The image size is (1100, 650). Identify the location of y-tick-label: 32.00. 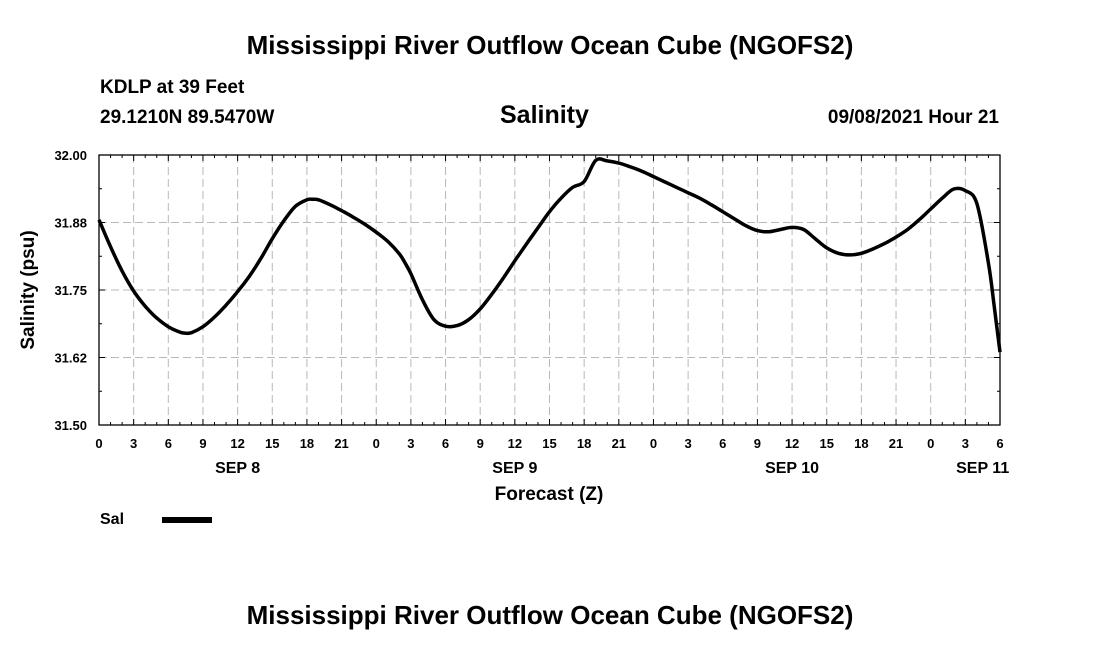
(70, 155).